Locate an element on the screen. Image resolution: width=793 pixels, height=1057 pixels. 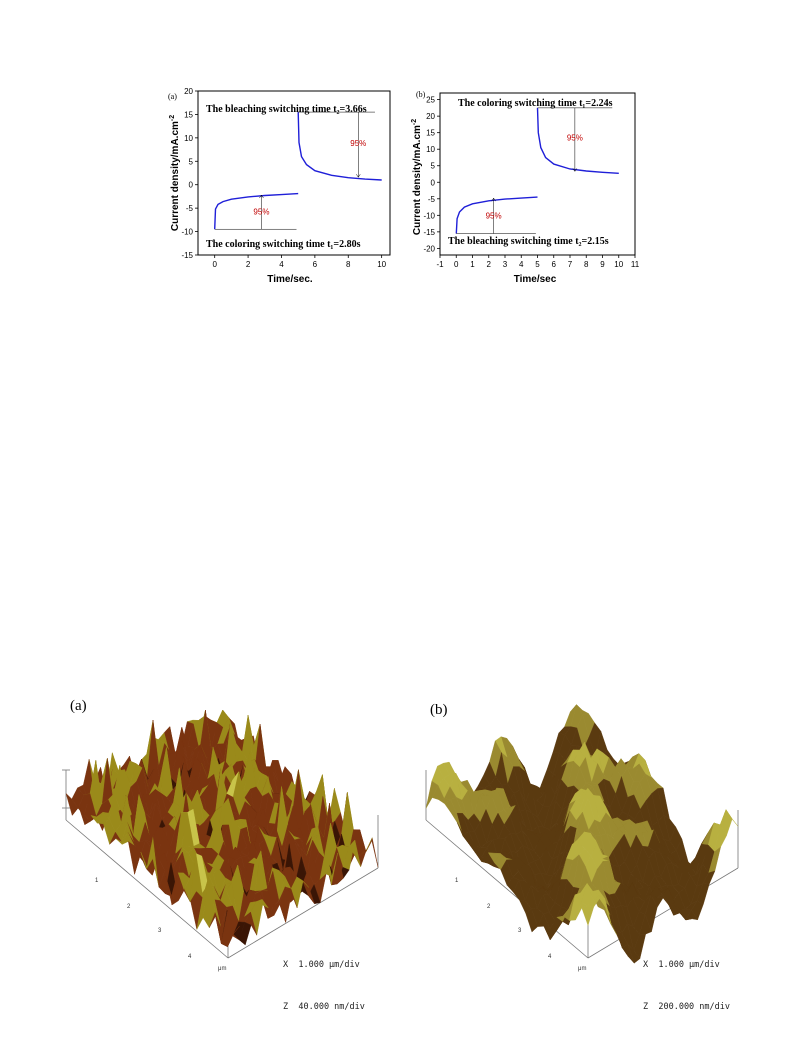
x-axis-label: Time/sec. is located at coordinates (290, 279).